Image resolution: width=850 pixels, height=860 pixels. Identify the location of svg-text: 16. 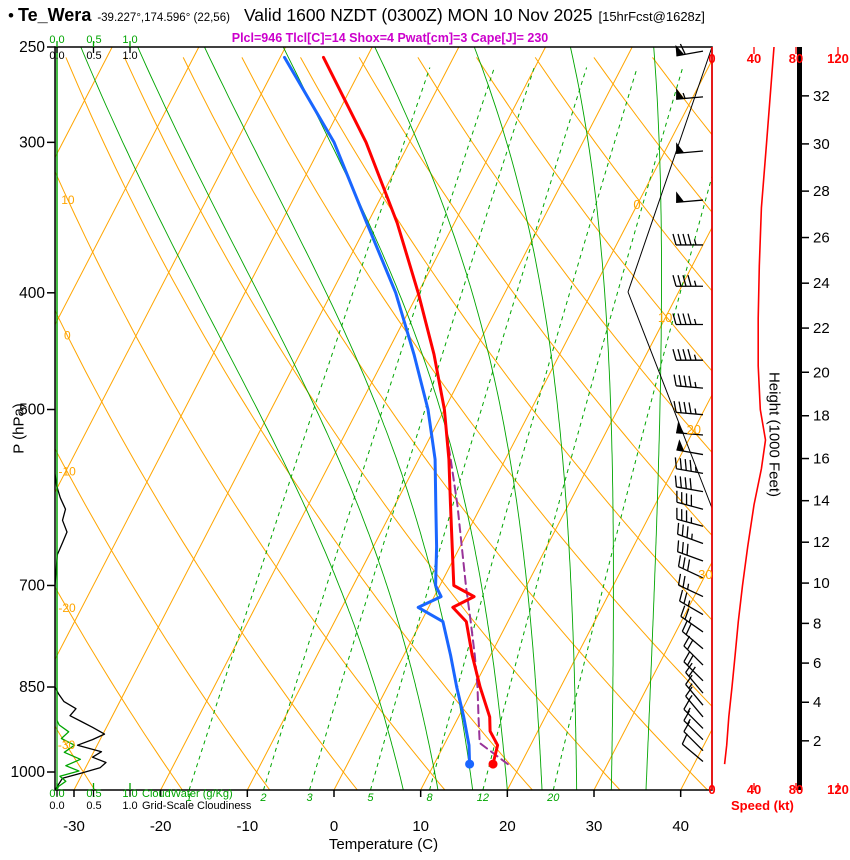
(821, 459).